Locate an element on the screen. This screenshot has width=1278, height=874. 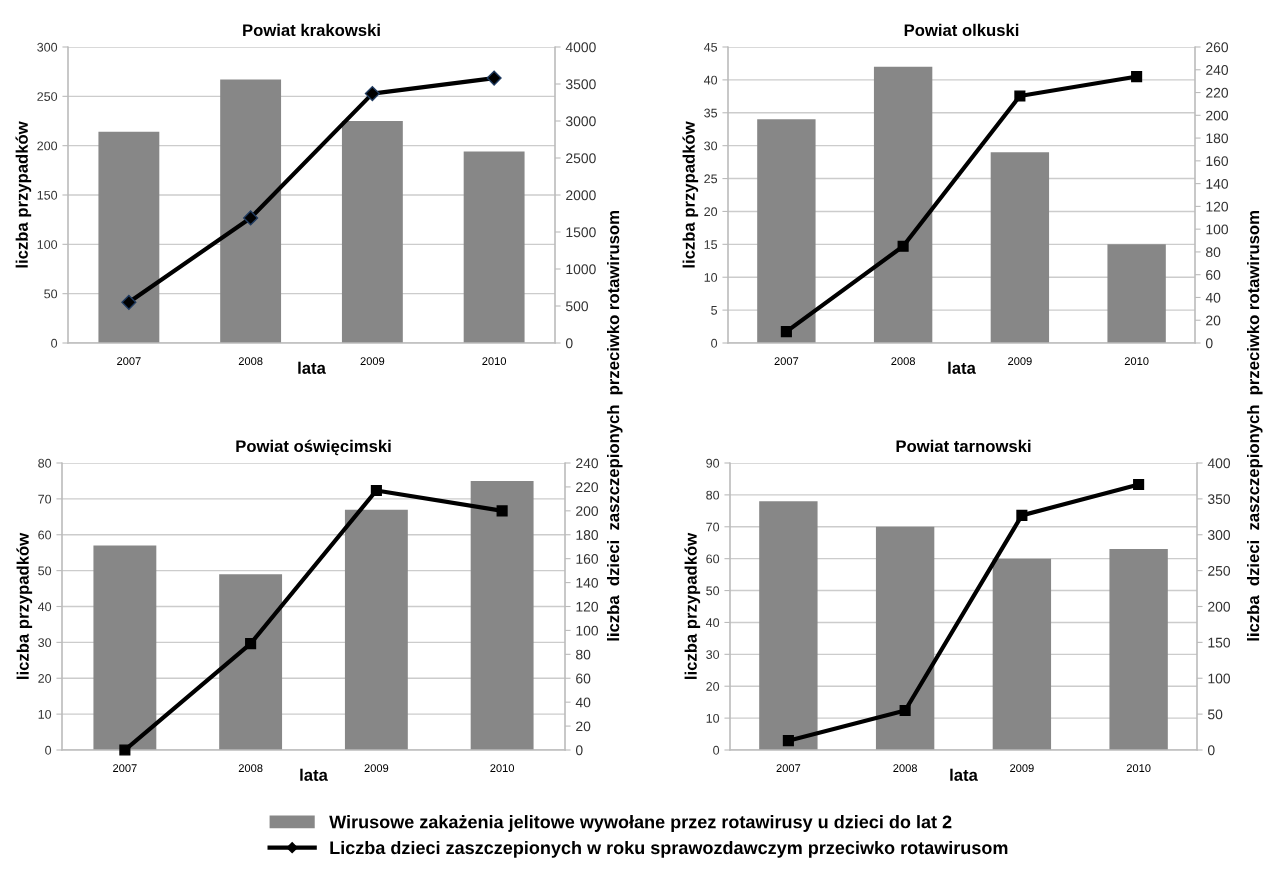
y2-tick-label: 2500 is located at coordinates (581, 158).